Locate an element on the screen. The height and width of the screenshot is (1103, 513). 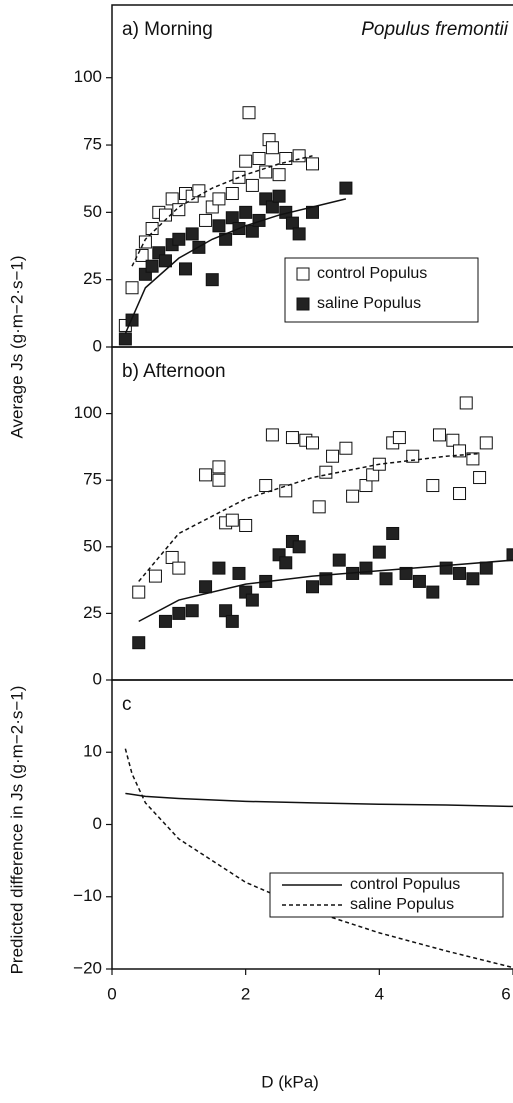
panel-subtitle: Populus fremontii is located at coordinates (435, 29).